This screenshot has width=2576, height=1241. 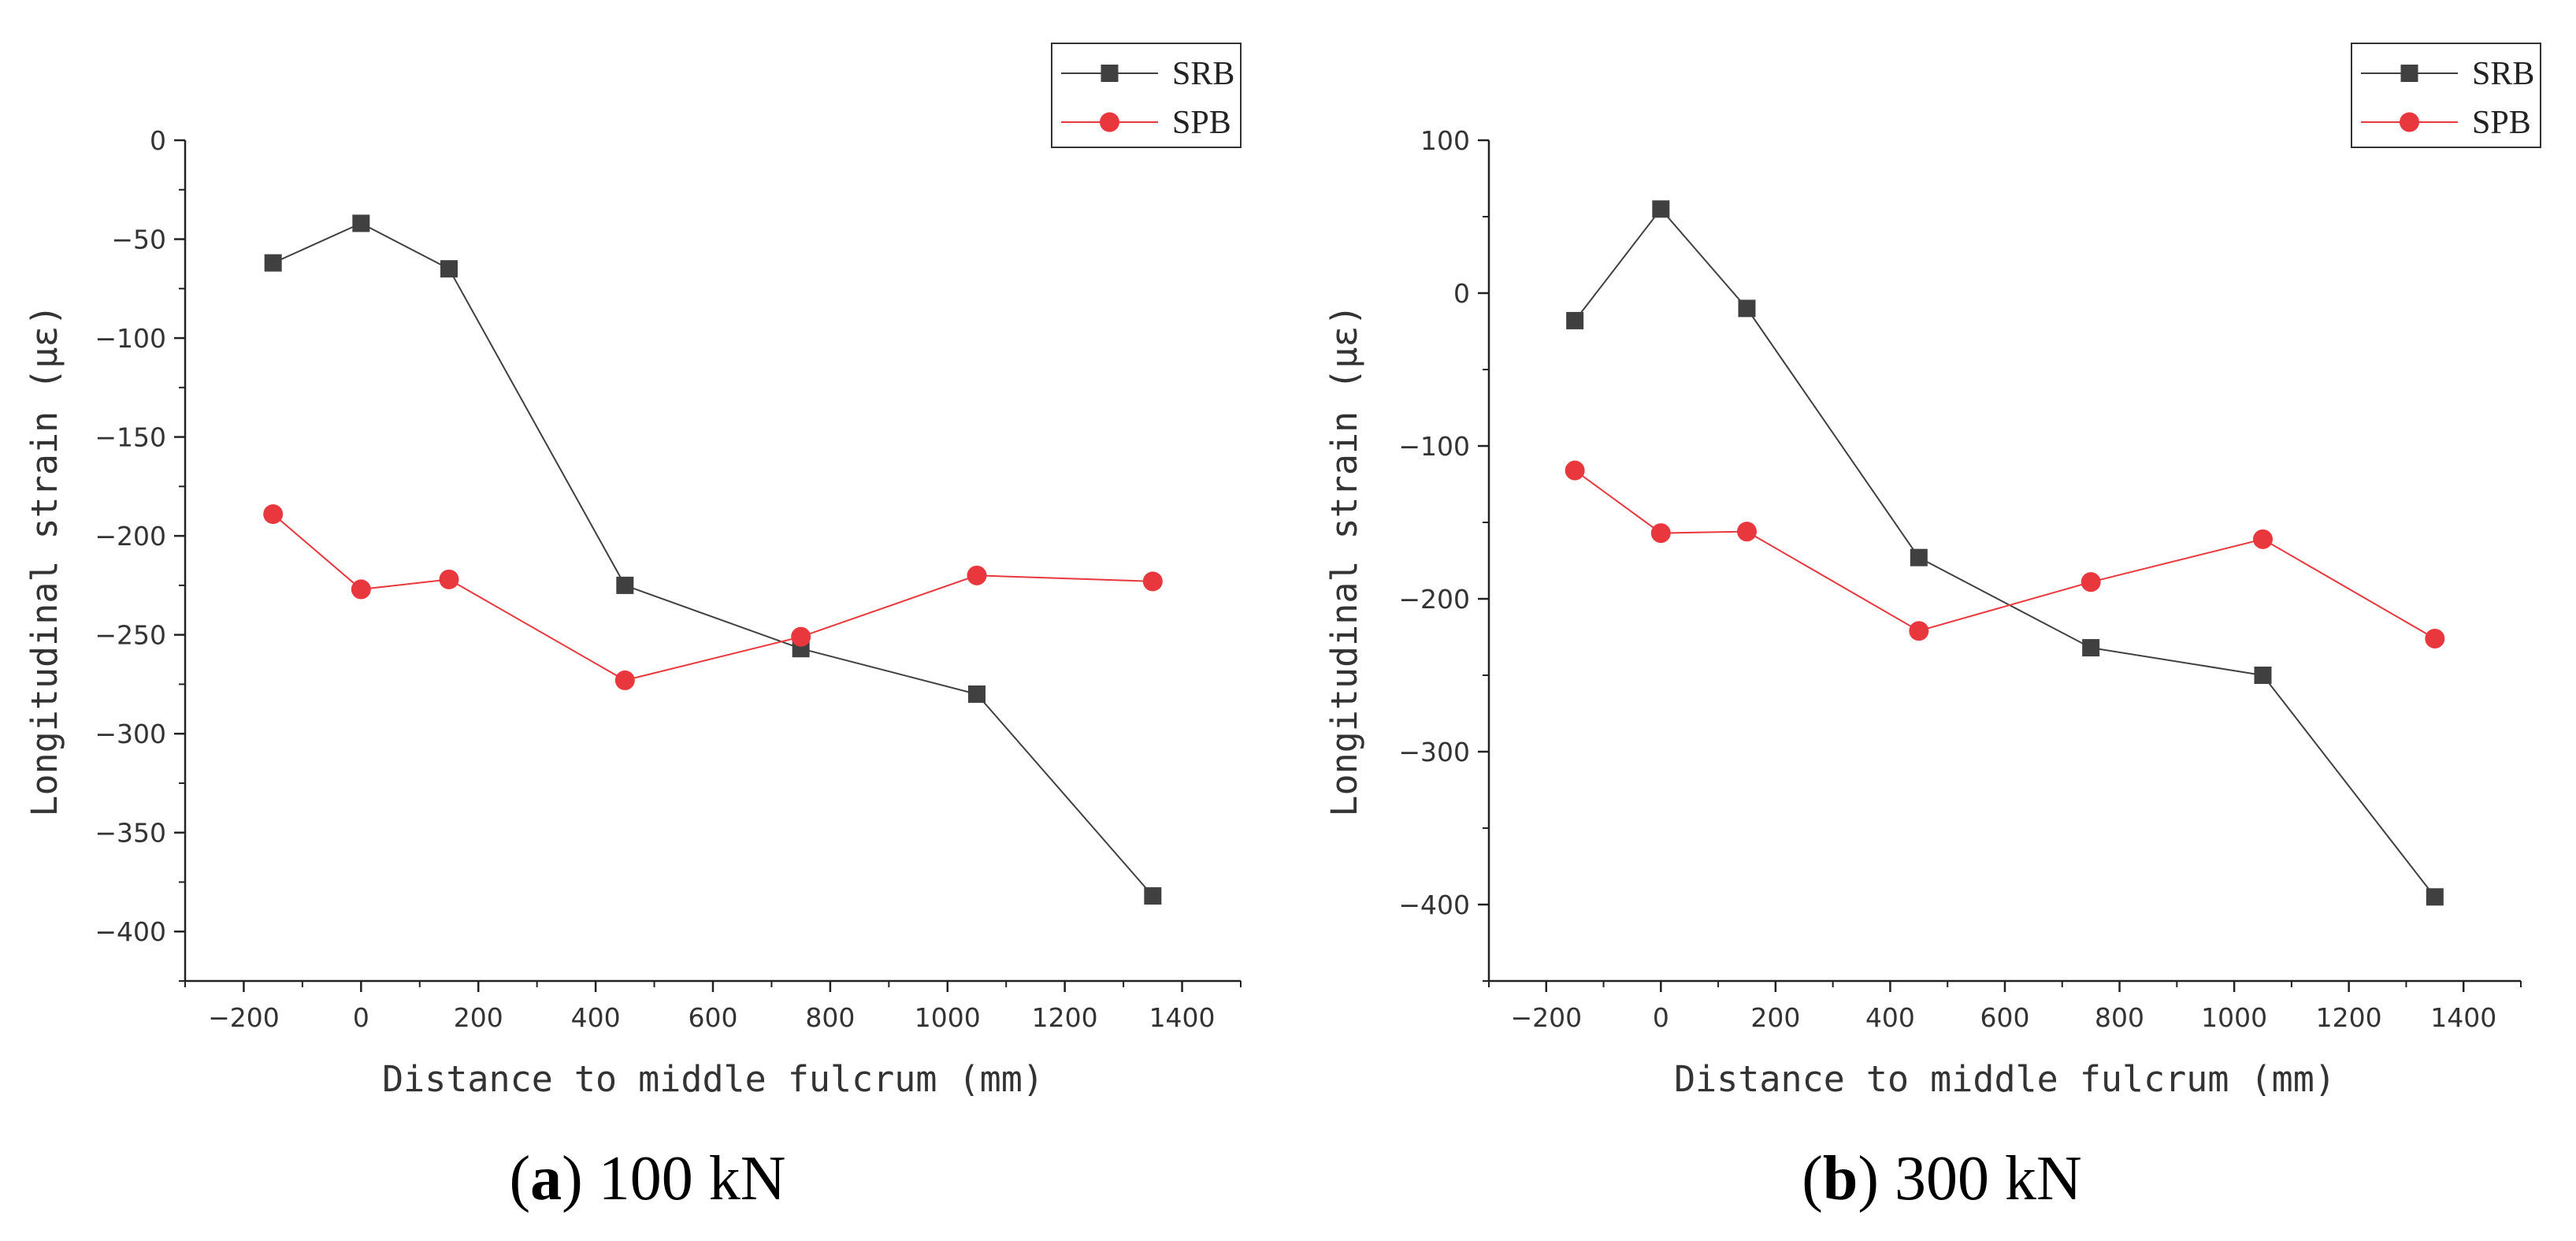 I want to click on y-tick-label: −250, so click(x=130, y=635).